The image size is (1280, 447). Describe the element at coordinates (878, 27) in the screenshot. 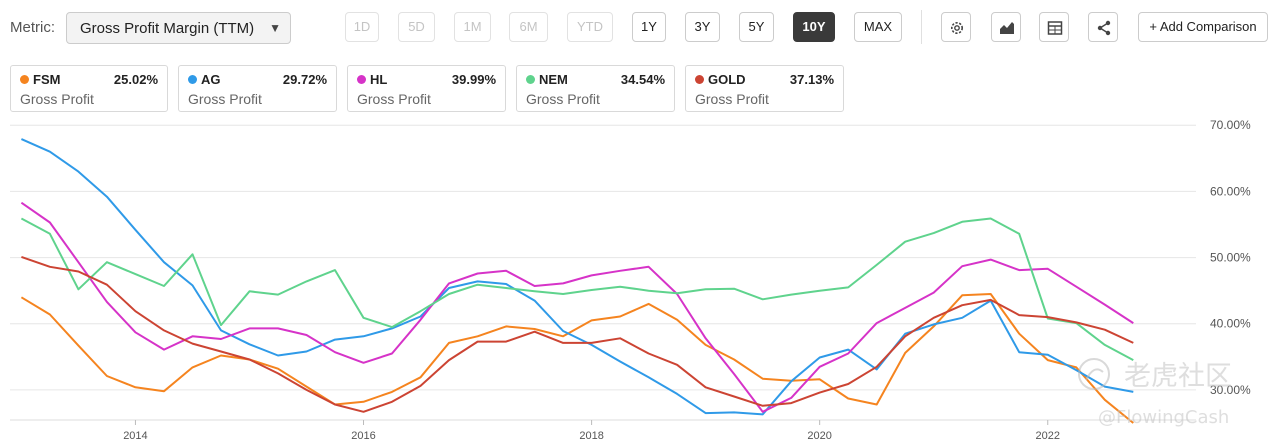

I see `range-max-button: MAX` at that location.